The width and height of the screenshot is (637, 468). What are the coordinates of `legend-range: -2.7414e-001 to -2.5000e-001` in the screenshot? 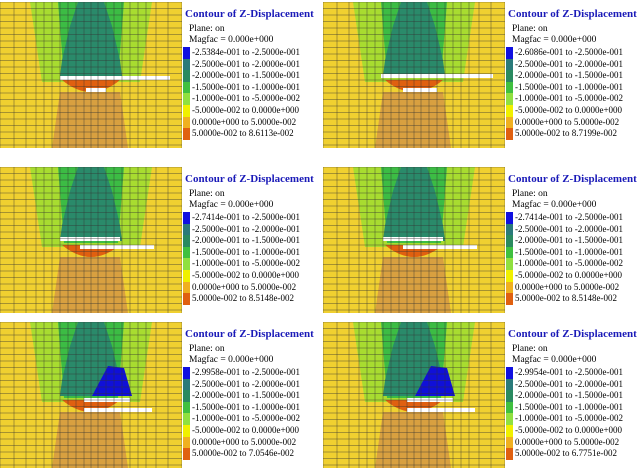 It's located at (246, 217).